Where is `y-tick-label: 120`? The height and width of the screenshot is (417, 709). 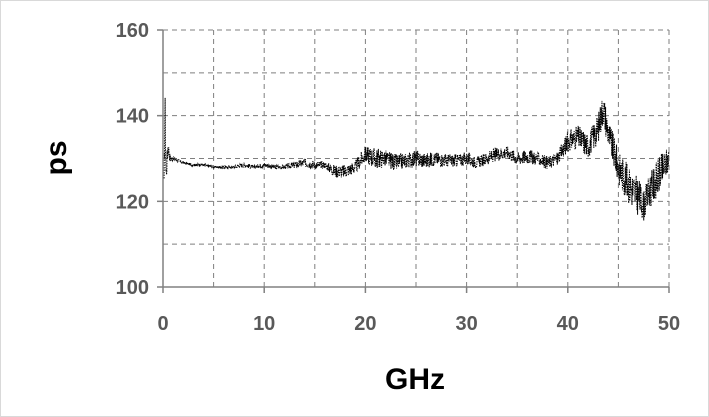 y-tick-label: 120 is located at coordinates (132, 202).